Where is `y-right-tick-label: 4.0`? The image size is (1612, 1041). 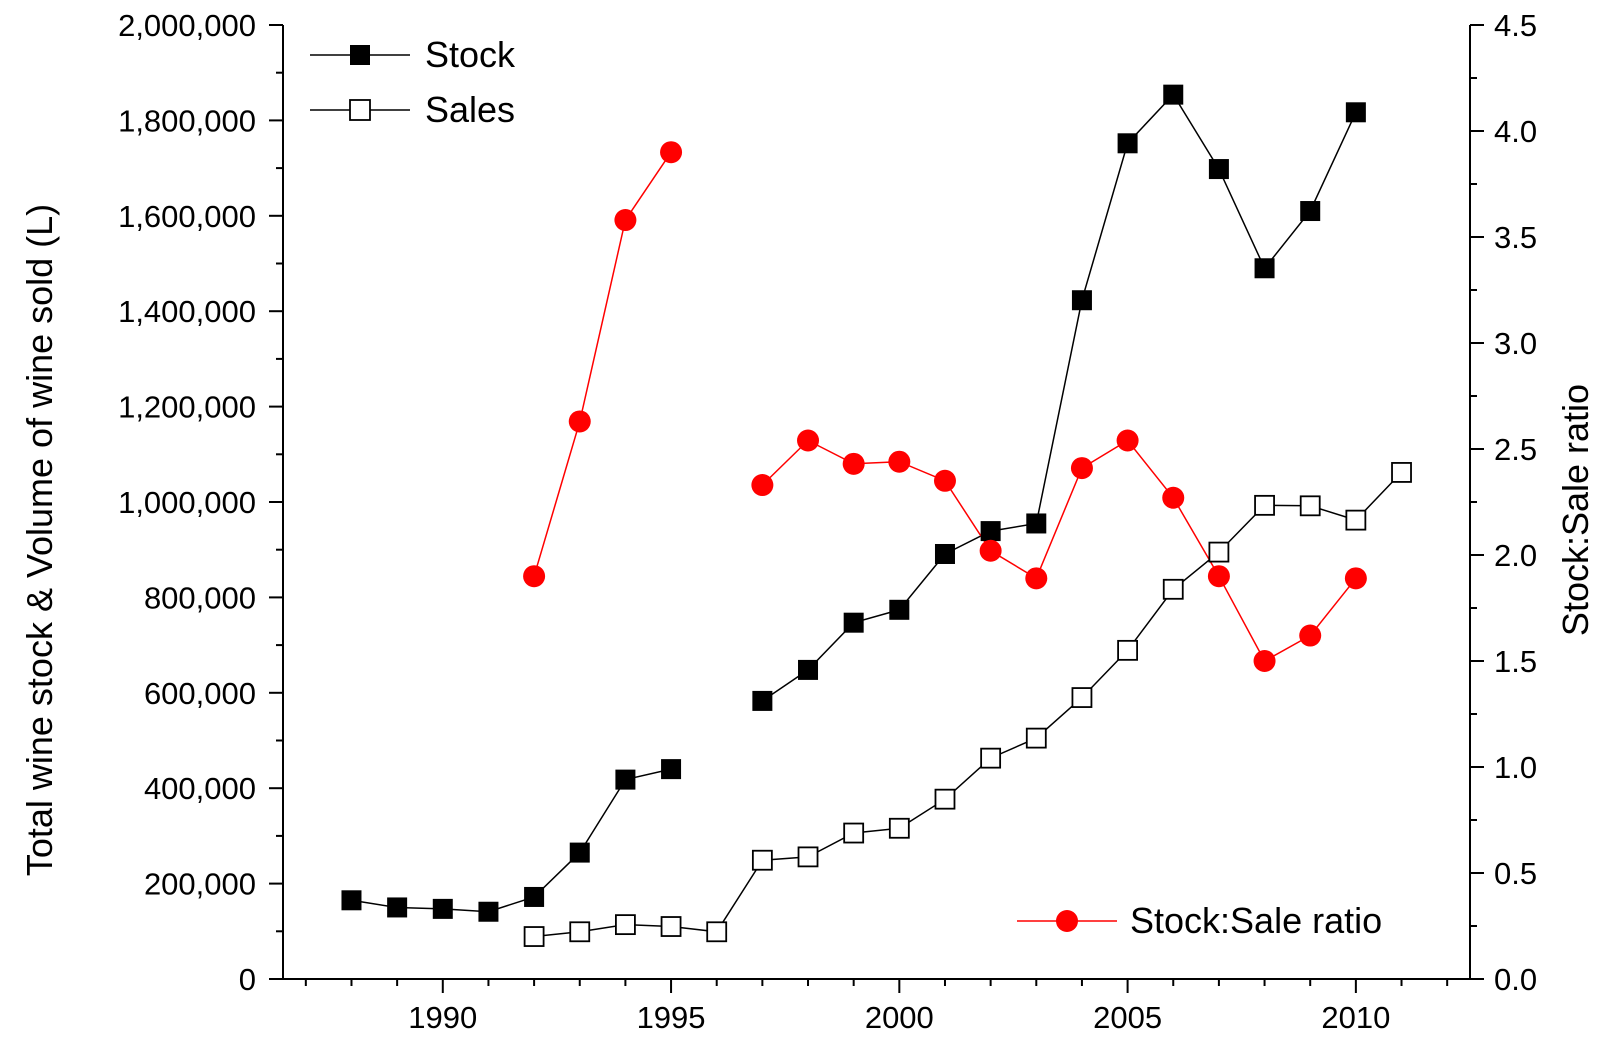 y-right-tick-label: 4.0 is located at coordinates (1515, 131).